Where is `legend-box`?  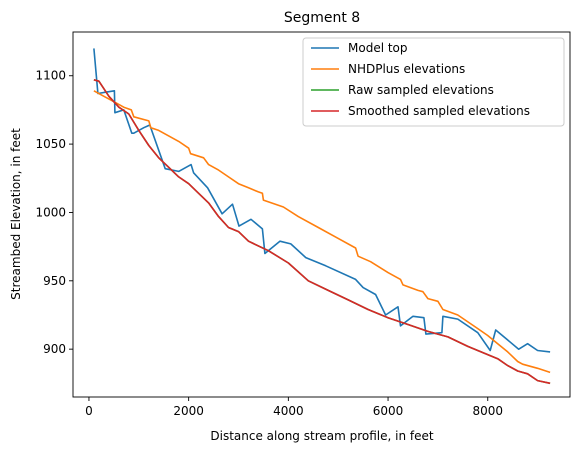
legend-box is located at coordinates (433, 82).